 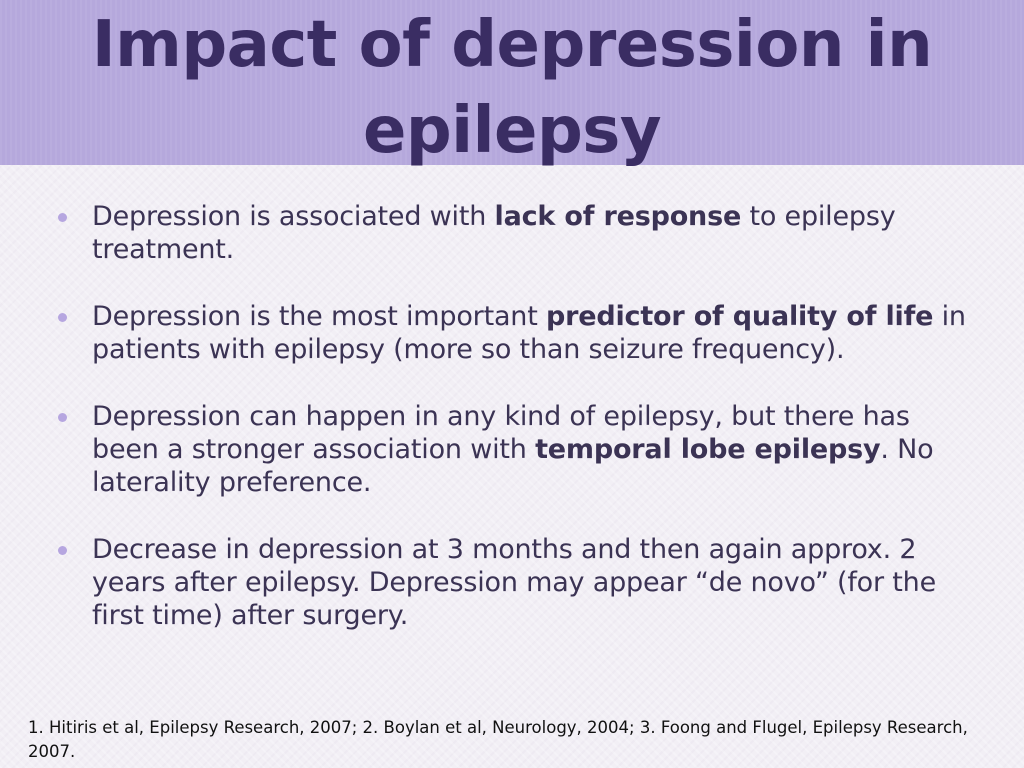 I want to click on bullet-text: . No laterality preference., so click(x=513, y=466).